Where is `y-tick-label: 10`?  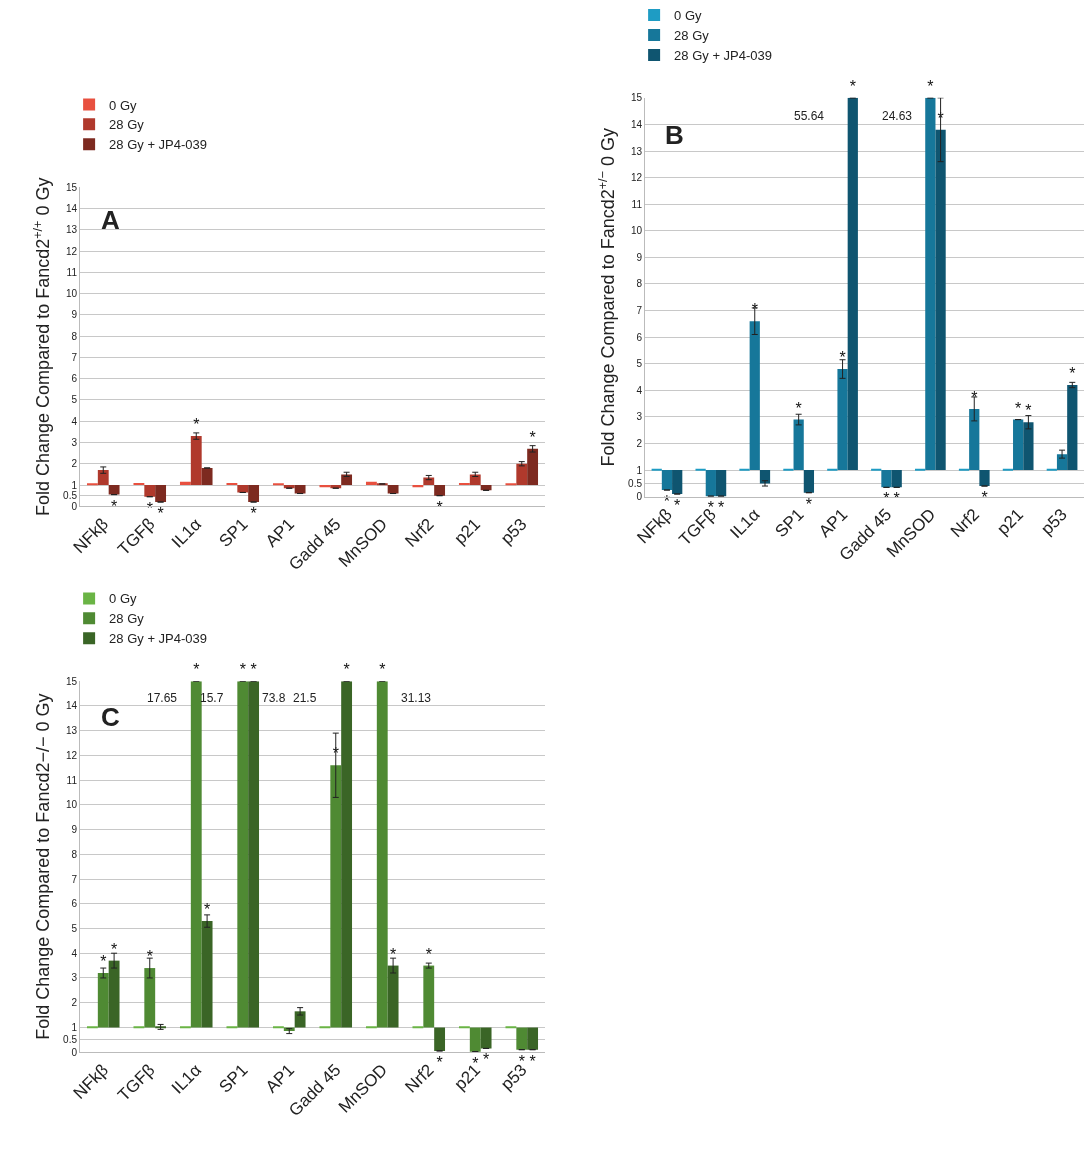
y-tick-label: 10 is located at coordinates (71, 805).